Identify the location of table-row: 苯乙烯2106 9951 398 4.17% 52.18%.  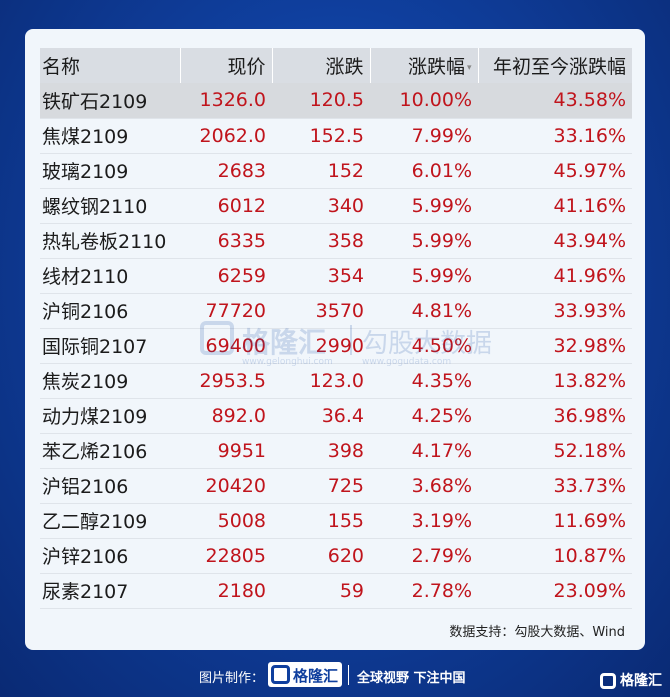
(336, 451).